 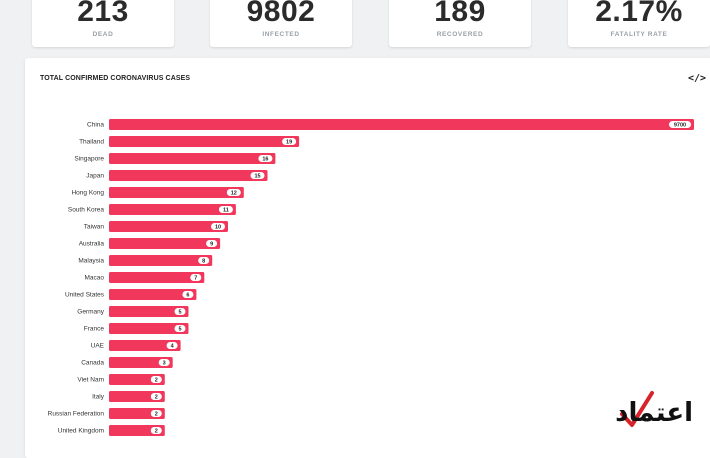 I want to click on category-label: Australia, so click(x=92, y=244).